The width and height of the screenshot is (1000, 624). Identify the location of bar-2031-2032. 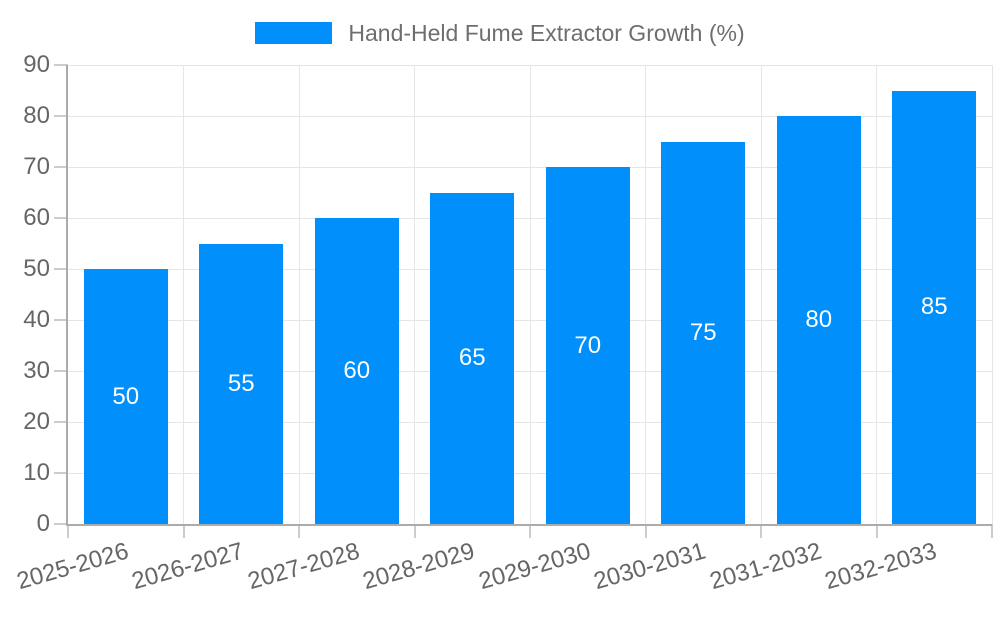
(818, 320).